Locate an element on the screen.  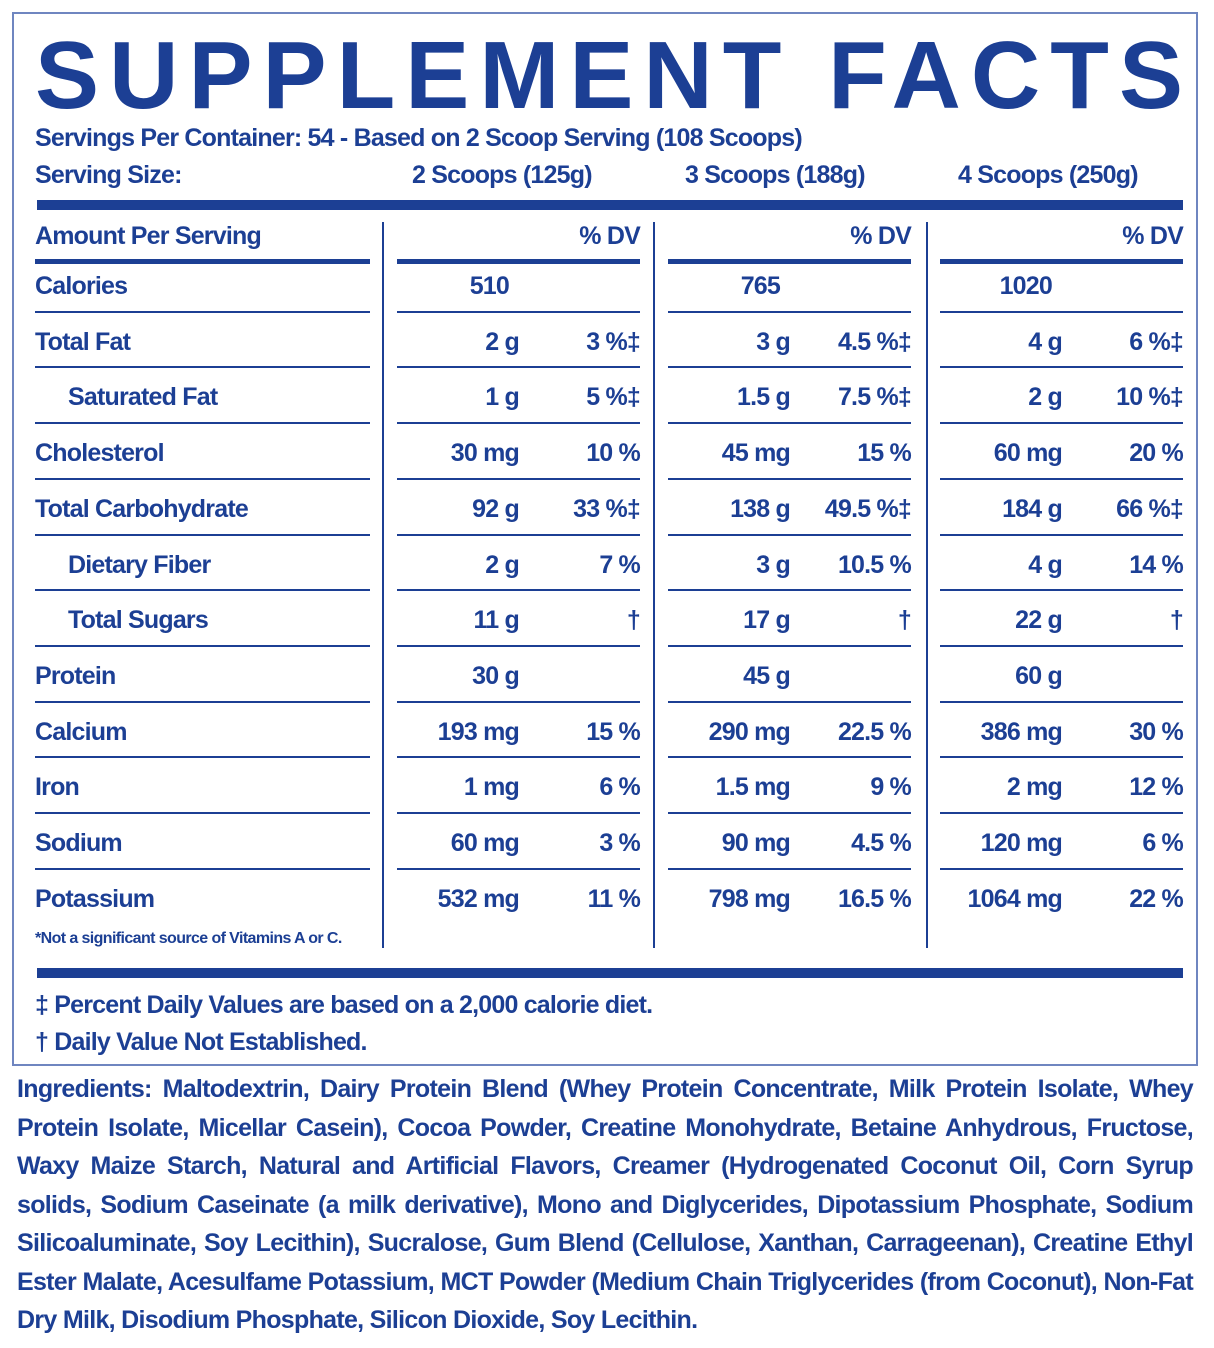
amount: 532 mg is located at coordinates (478, 898).